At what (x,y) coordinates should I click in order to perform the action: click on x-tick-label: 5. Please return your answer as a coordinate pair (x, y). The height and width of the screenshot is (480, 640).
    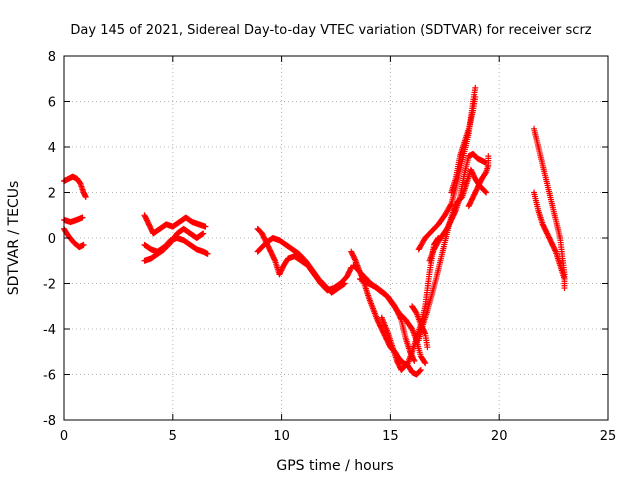
    Looking at the image, I should click on (173, 436).